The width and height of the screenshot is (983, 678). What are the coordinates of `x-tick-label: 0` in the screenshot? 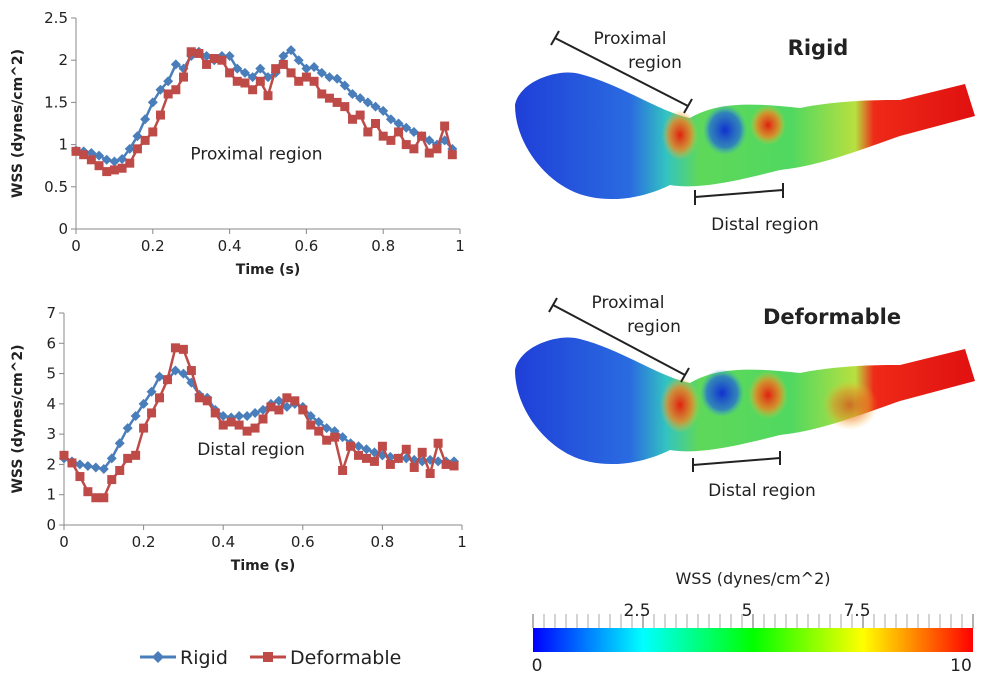 It's located at (64, 542).